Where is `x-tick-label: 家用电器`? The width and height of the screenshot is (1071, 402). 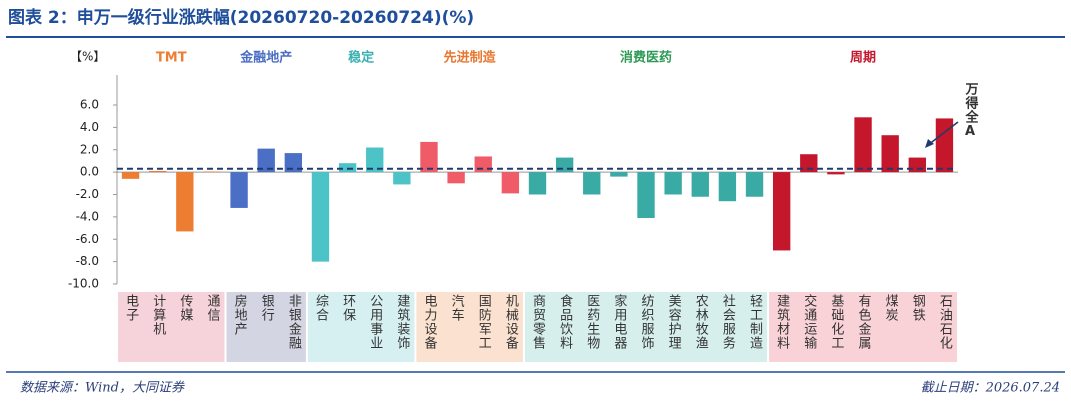 x-tick-label: 家用电器 is located at coordinates (619, 321).